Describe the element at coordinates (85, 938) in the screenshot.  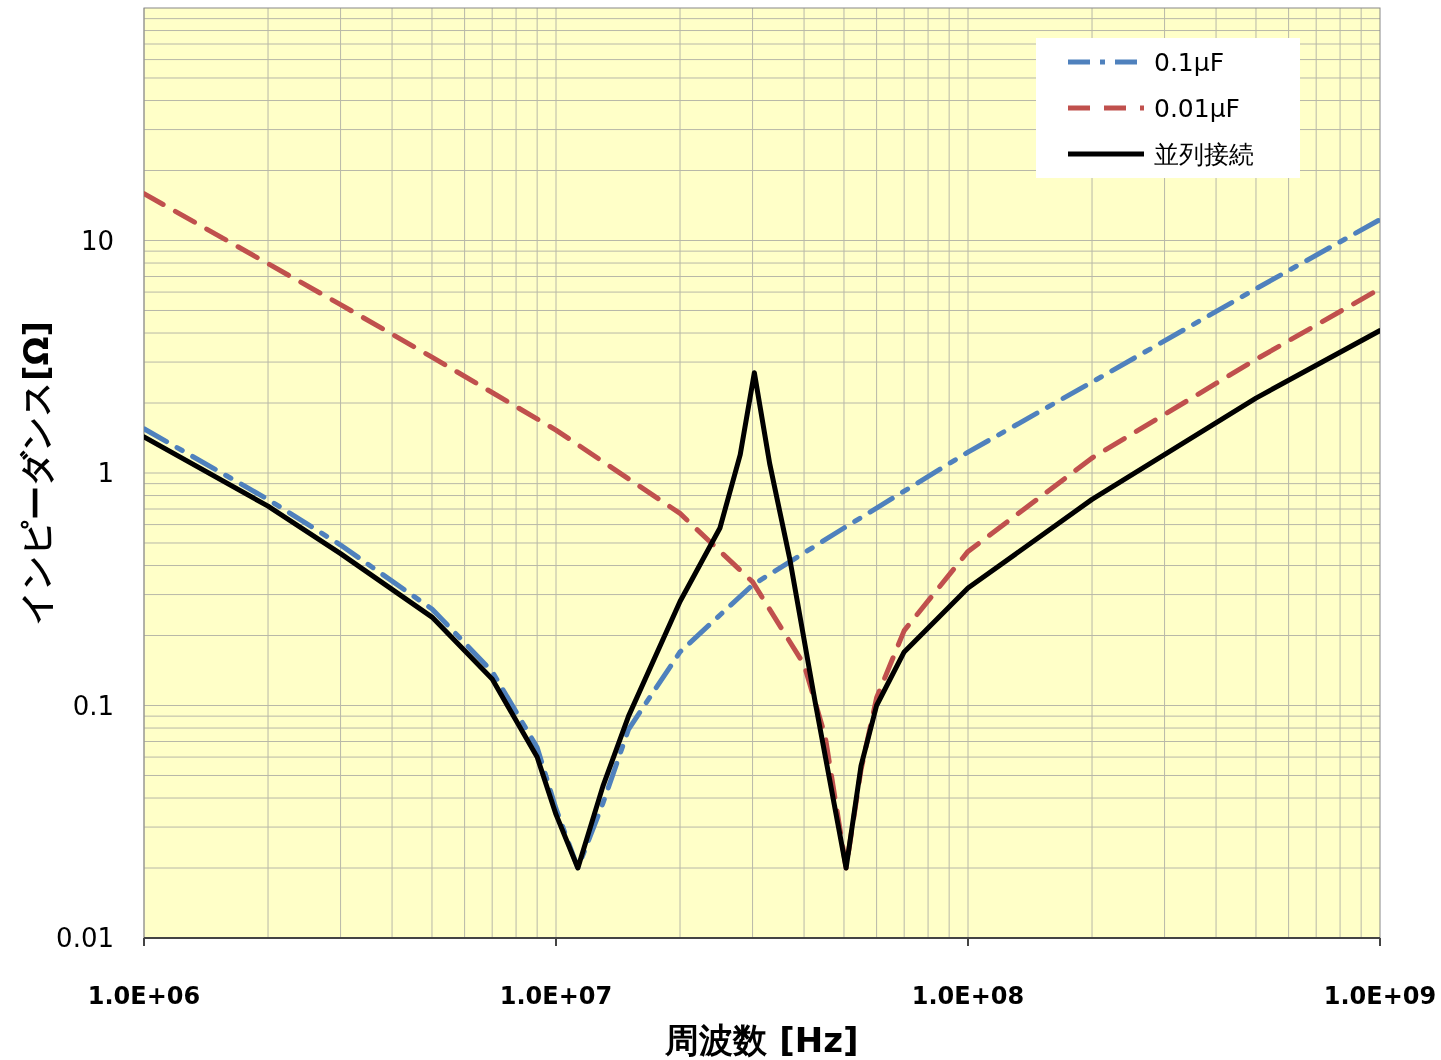
I see `ytick: 0.01` at that location.